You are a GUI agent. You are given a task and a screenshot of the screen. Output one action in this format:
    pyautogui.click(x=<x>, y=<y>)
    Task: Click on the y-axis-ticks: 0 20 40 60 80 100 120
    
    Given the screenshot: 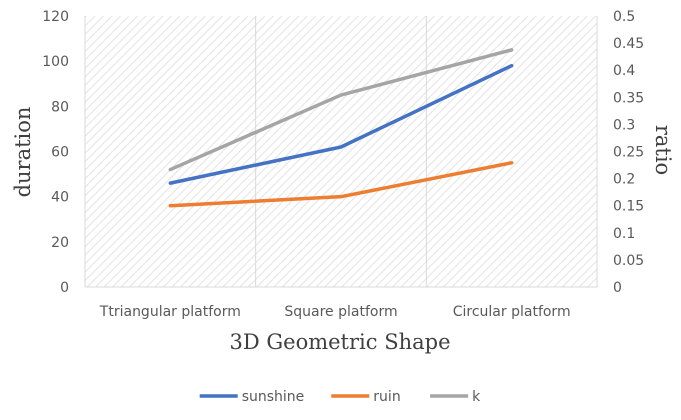 What is the action you would take?
    pyautogui.click(x=55, y=152)
    